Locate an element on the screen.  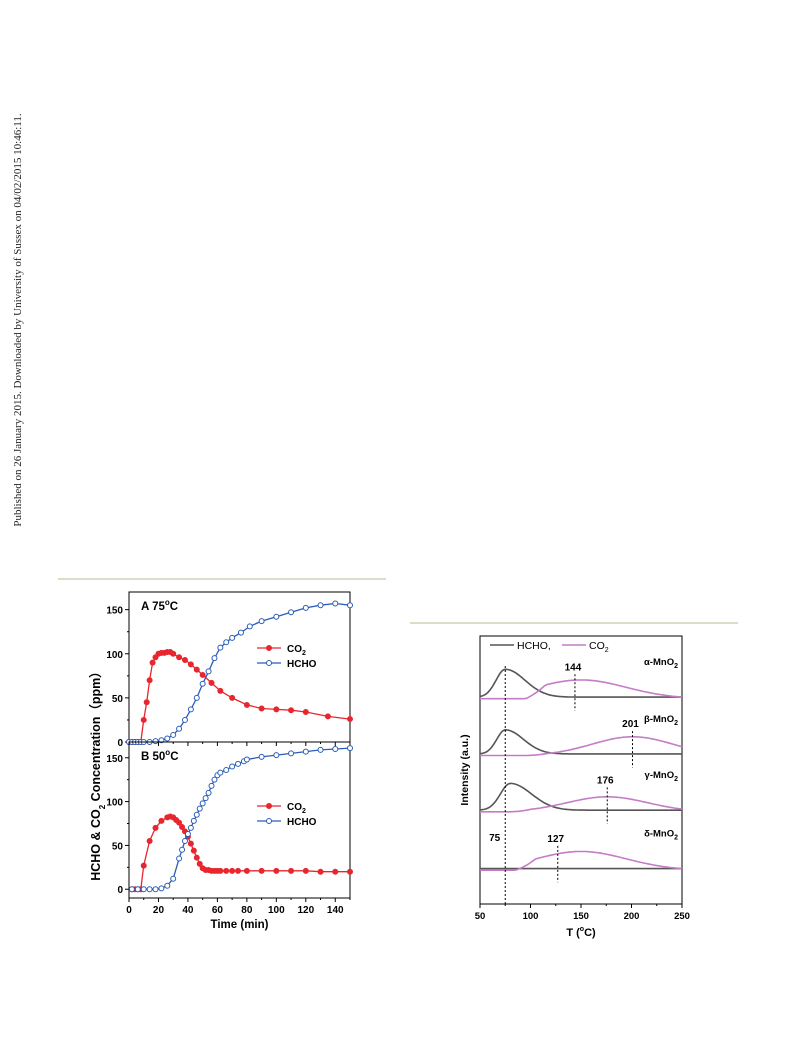
divider-left is located at coordinates (222, 579).